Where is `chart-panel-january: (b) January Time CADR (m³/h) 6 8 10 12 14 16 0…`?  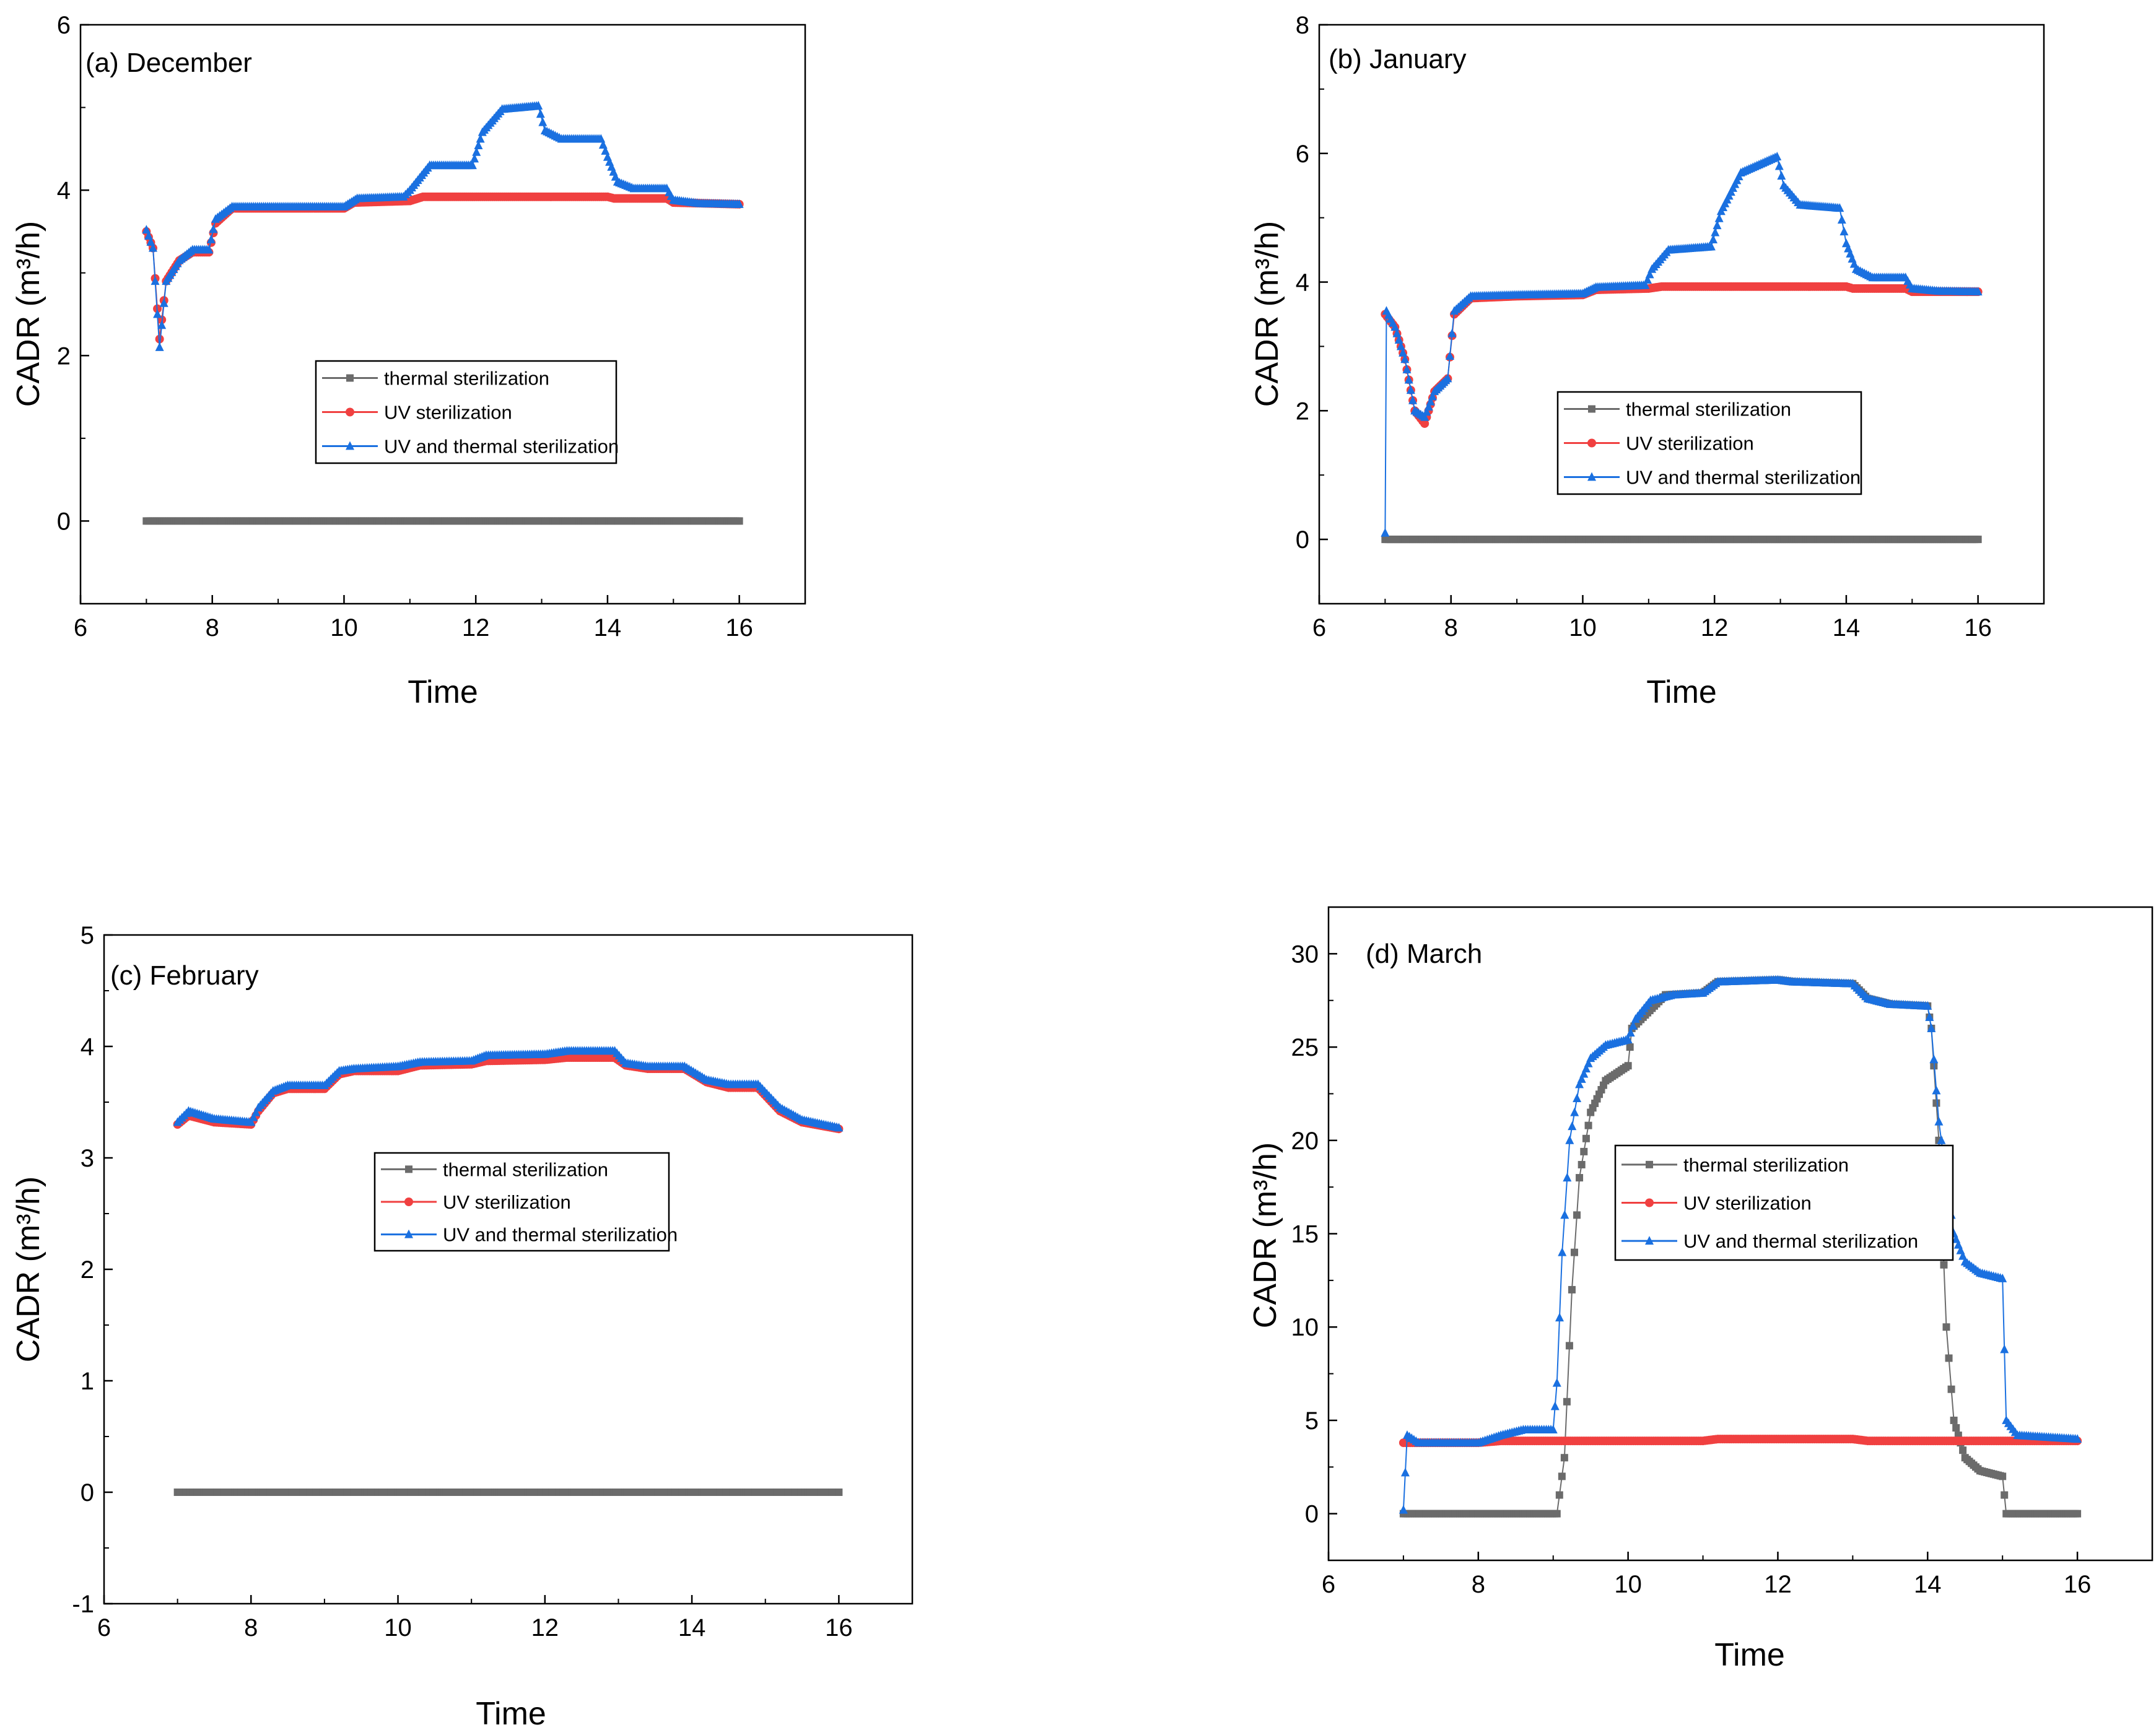
chart-panel-january: (b) January Time CADR (m³/h) 6 8 10 12 14 16 0… is located at coordinates (1647, 361).